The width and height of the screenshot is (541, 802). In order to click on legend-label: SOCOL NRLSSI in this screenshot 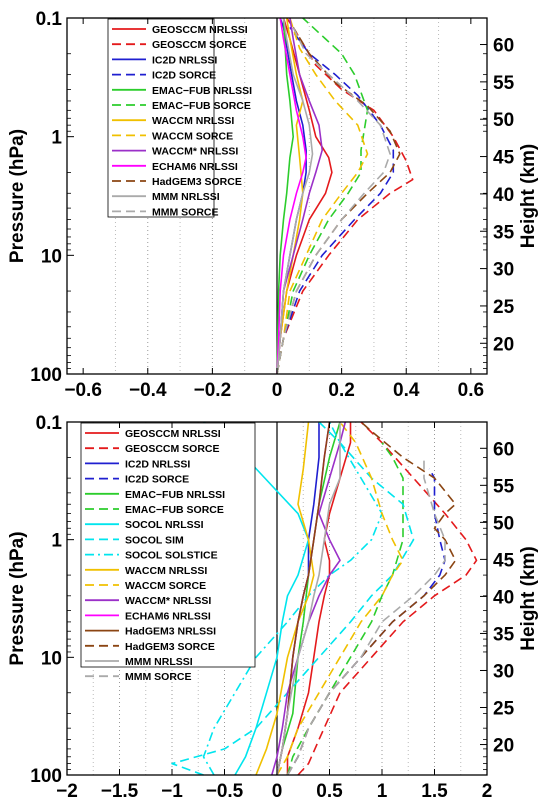, I will do `click(164, 525)`.